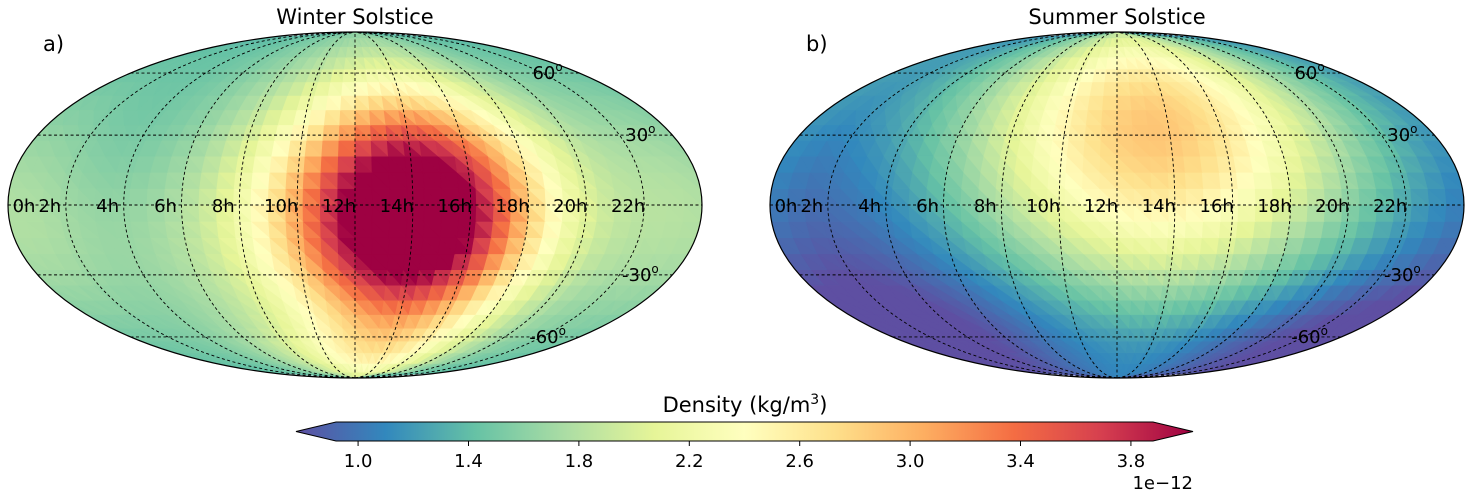 The width and height of the screenshot is (1473, 496). I want to click on colorbar-body, so click(744, 431).